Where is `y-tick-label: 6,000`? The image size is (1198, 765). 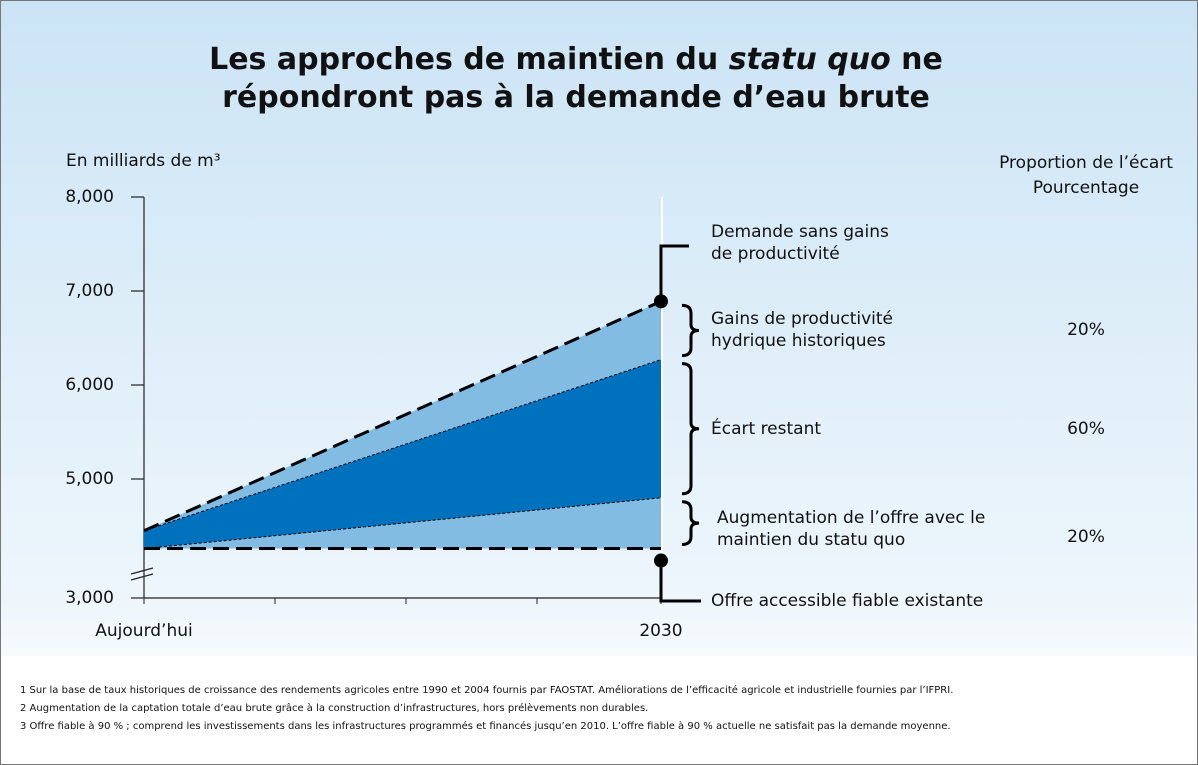 y-tick-label: 6,000 is located at coordinates (89, 385).